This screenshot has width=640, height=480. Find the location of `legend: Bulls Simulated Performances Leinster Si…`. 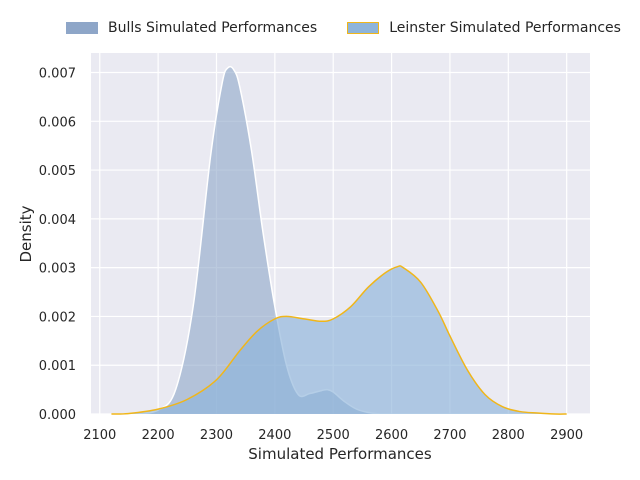

legend: Bulls Simulated Performances Leinster Si… is located at coordinates (343, 28).